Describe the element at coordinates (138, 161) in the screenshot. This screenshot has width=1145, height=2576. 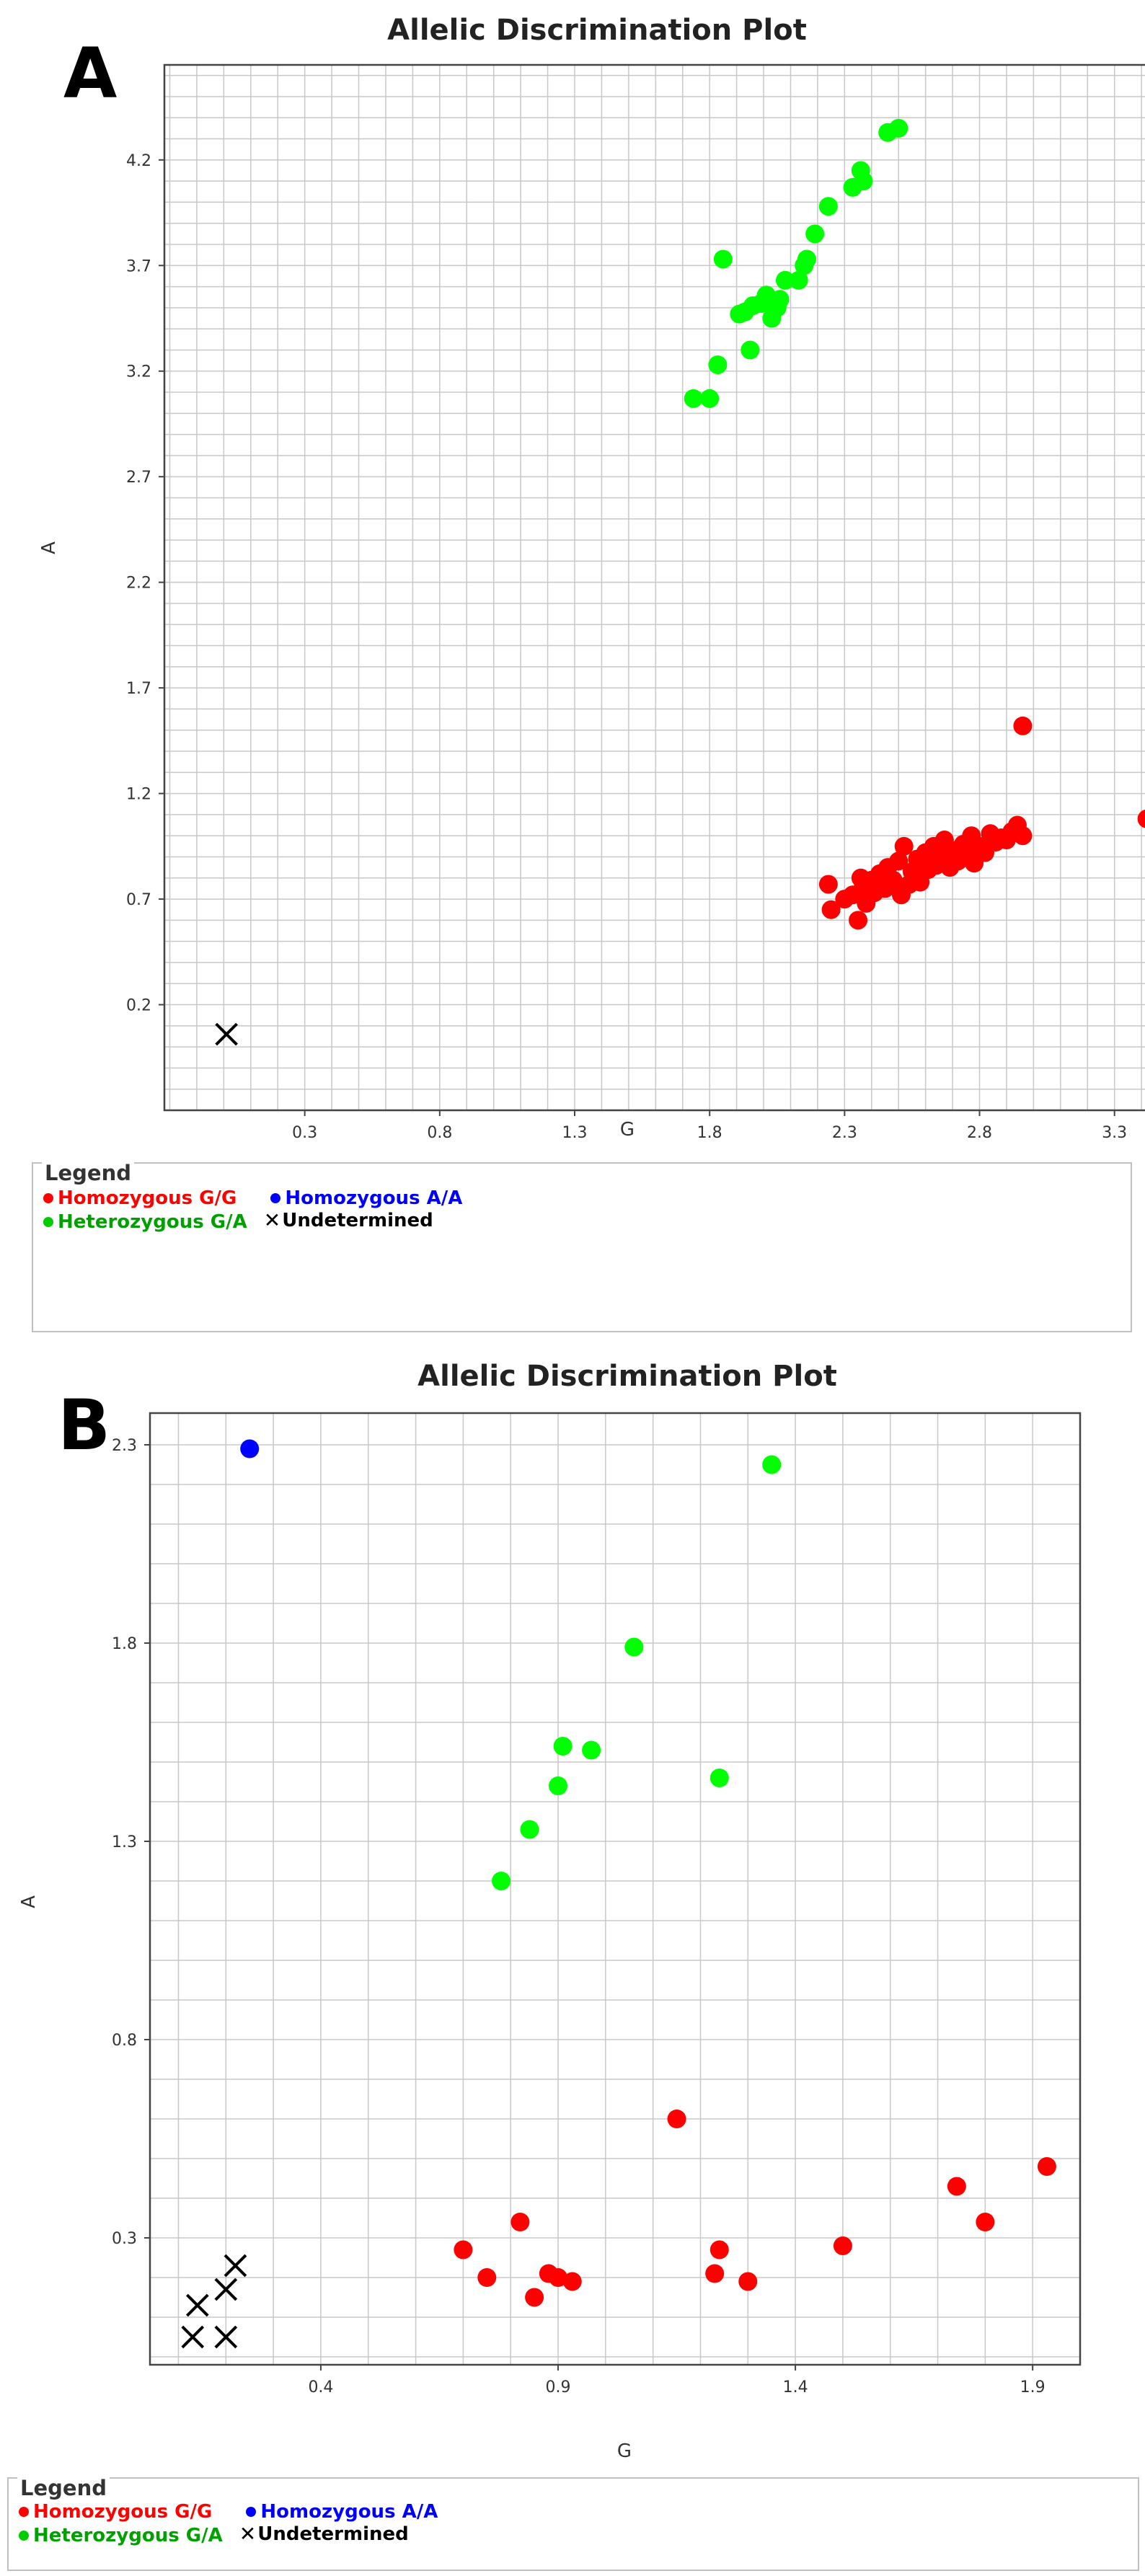
I see `y-tick-label: 4.2` at that location.